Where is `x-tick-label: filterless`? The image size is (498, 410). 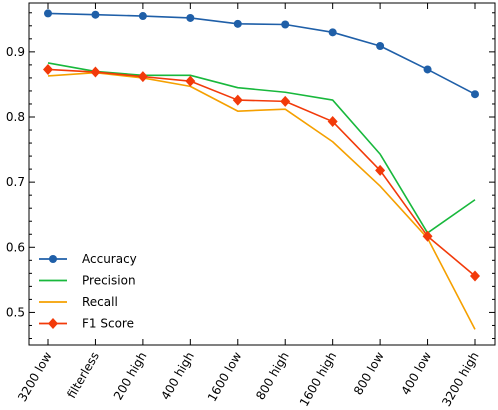
x-tick-label: filterless is located at coordinates (83, 375).